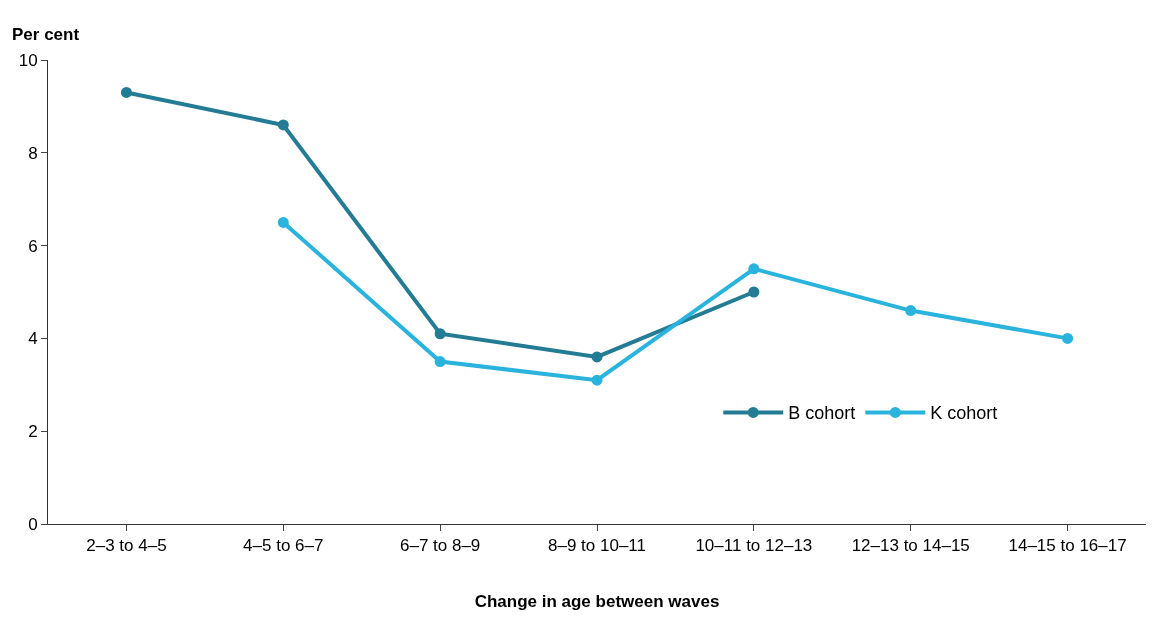 The image size is (1166, 619). Describe the element at coordinates (33, 153) in the screenshot. I see `y-tick-label: 8` at that location.